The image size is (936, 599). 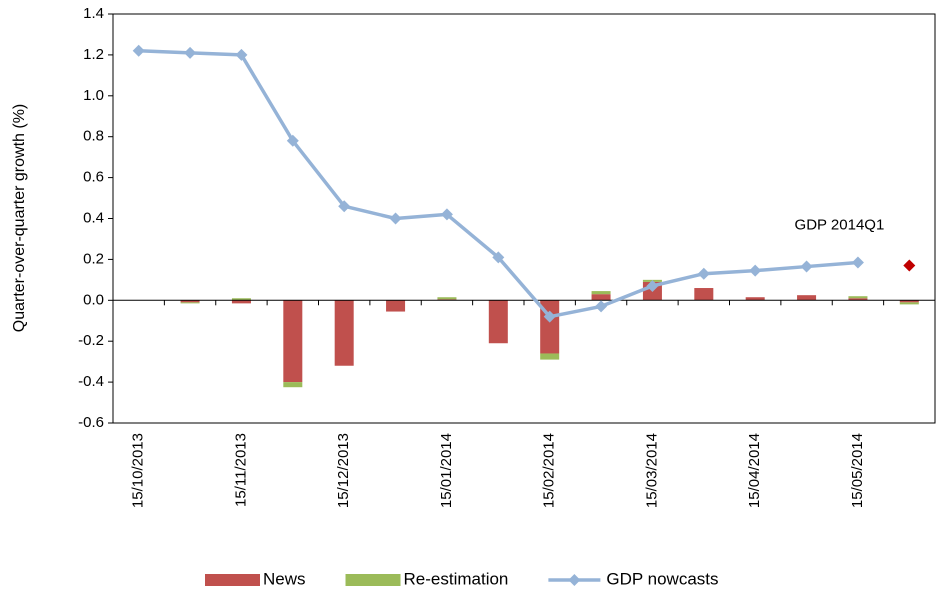 What do you see at coordinates (574, 580) in the screenshot?
I see `legend-marker` at bounding box center [574, 580].